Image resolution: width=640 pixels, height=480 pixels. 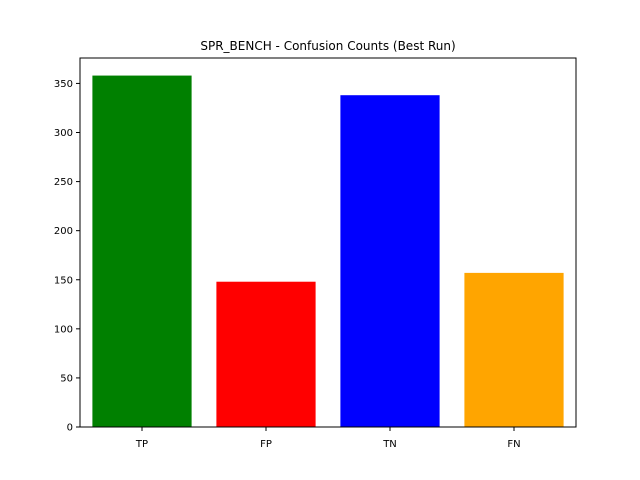 I want to click on y-tick-label: 150, so click(x=63, y=280).